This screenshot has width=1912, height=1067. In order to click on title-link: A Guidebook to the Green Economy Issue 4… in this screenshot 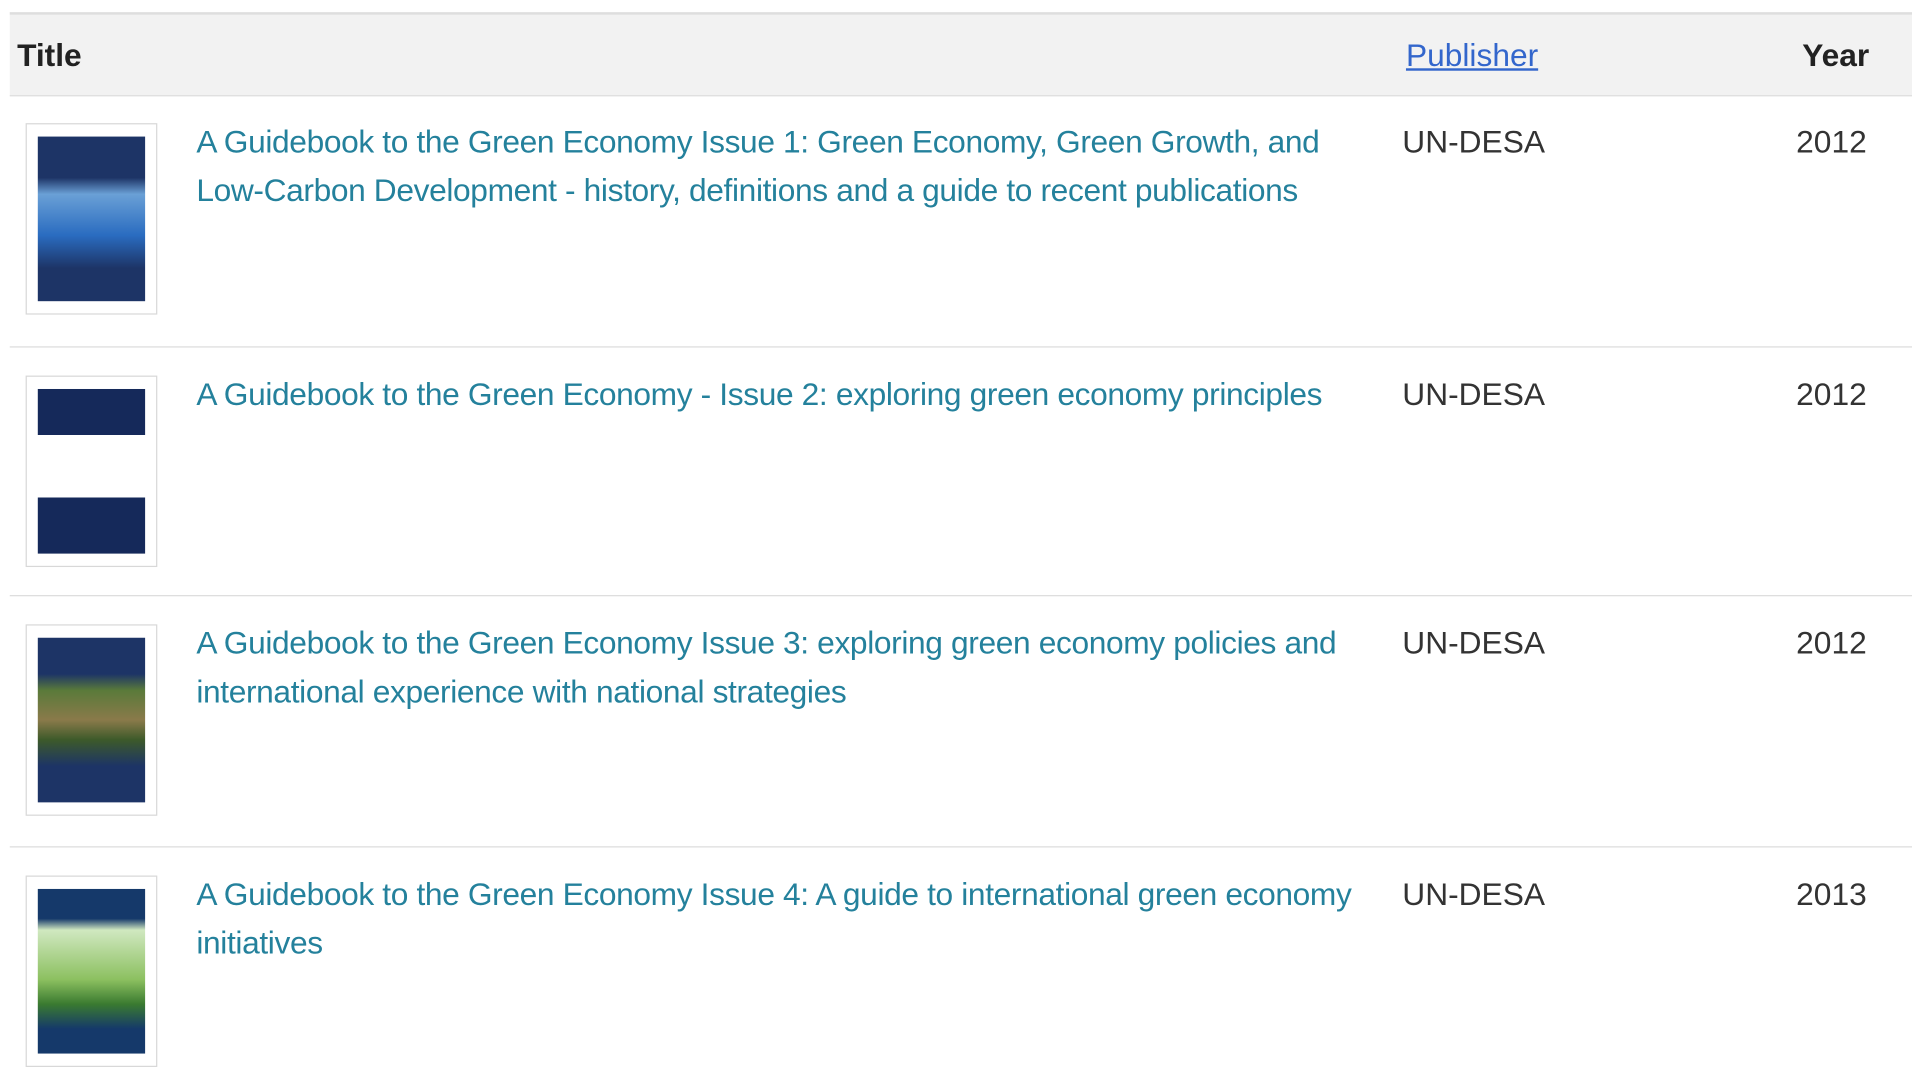, I will do `click(774, 918)`.